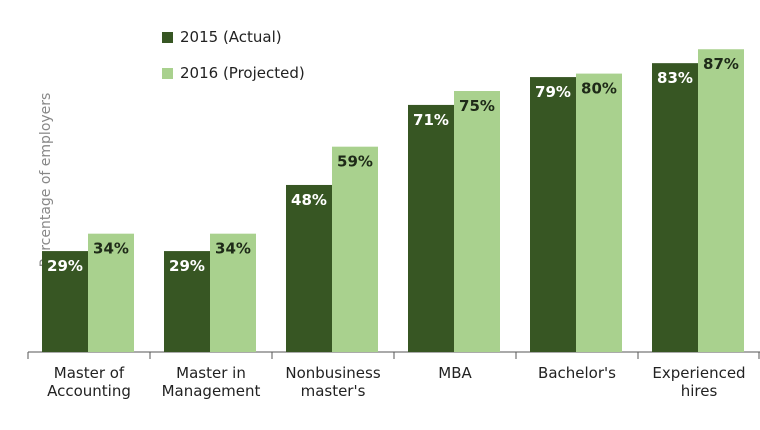 This screenshot has width=760, height=430. What do you see at coordinates (211, 373) in the screenshot?
I see `x-tick-label: Master in` at bounding box center [211, 373].